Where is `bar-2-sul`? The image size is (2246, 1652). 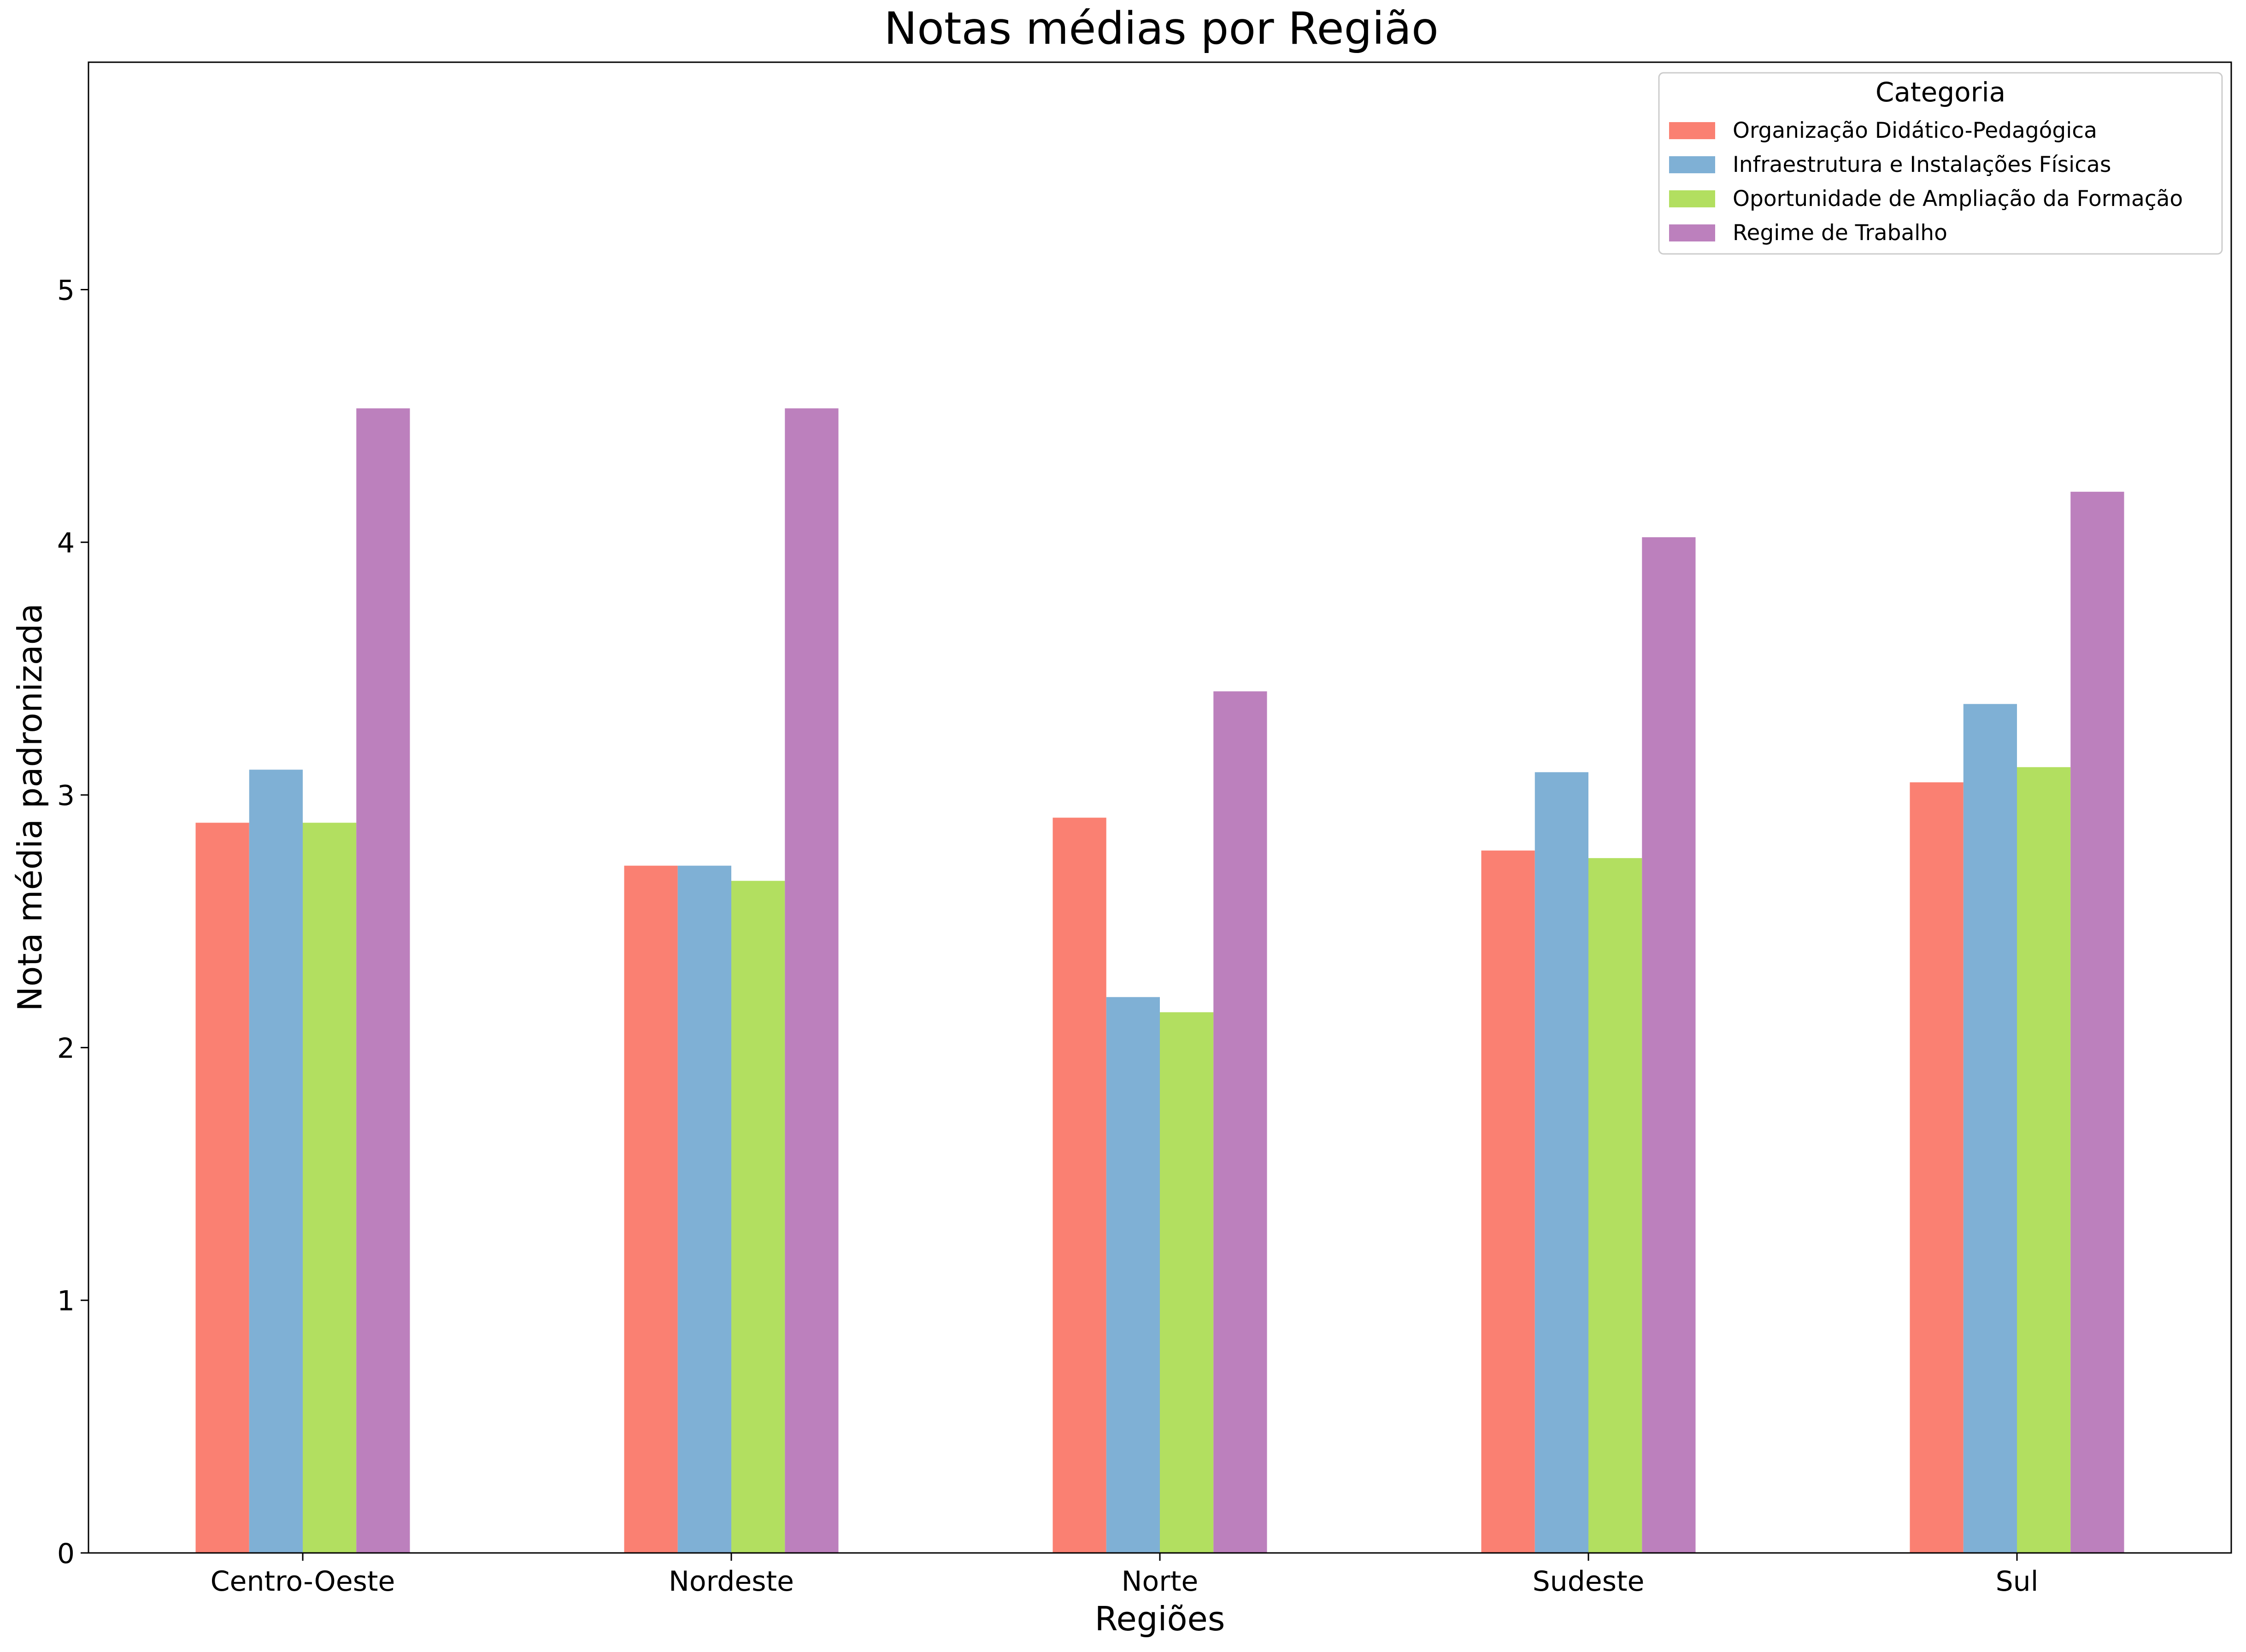
bar-2-sul is located at coordinates (1990, 1128).